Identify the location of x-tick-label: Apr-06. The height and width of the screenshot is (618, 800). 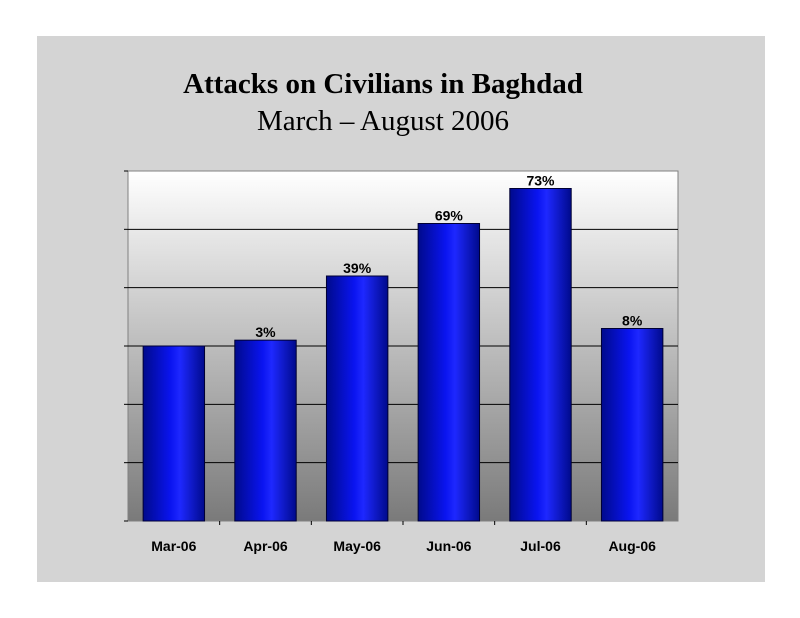
(265, 546).